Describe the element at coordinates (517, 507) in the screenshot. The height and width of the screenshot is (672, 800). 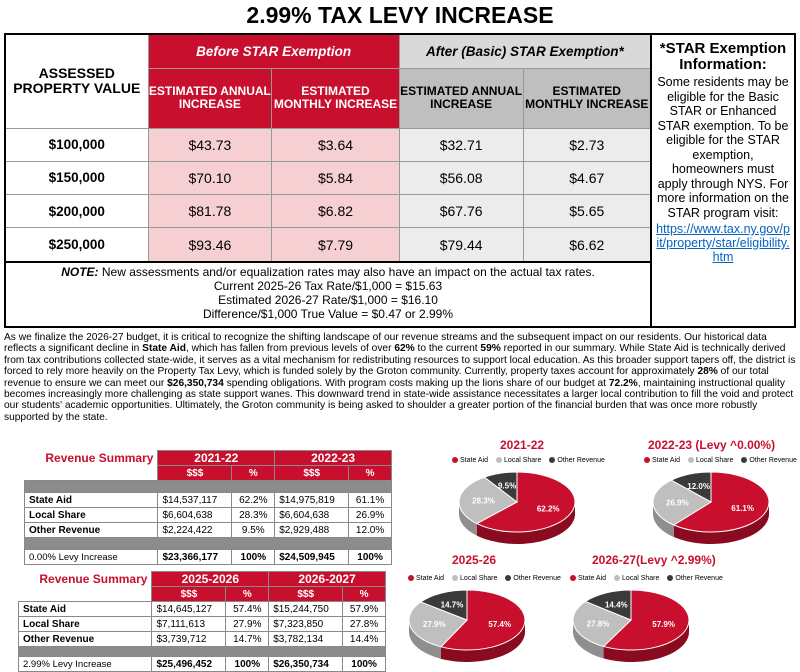
I see `pie-chart-2021-22: 62.2% 28.3%9.5%` at that location.